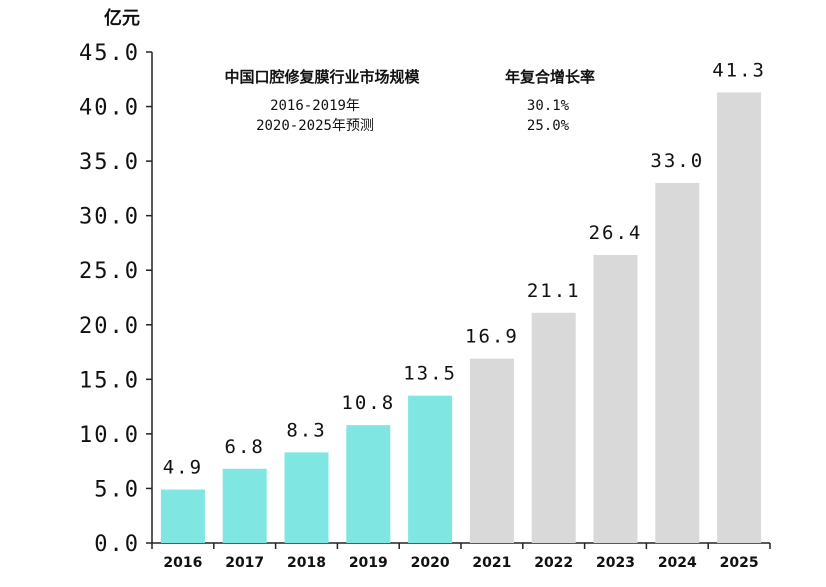 Image resolution: width=826 pixels, height=587 pixels. I want to click on annotation-header-right: 年复合增长率, so click(550, 77).